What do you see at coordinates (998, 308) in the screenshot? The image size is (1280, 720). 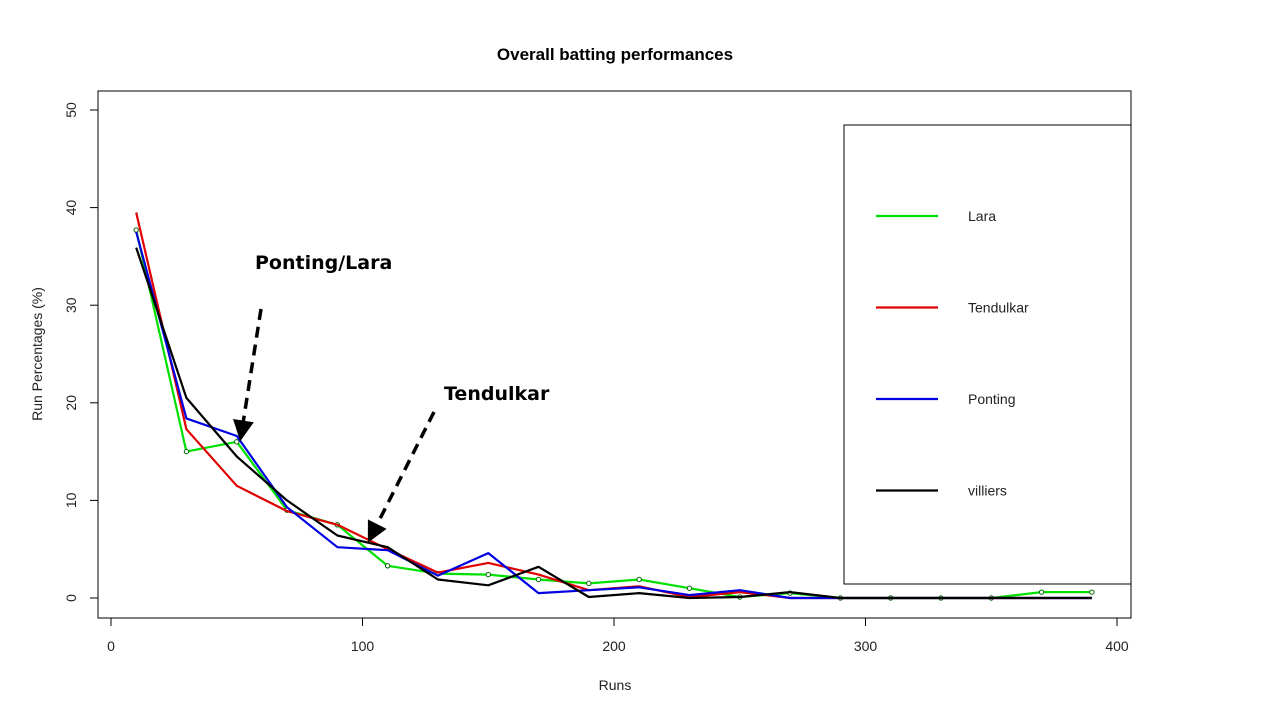 I see `legend-label: Tendulkar` at bounding box center [998, 308].